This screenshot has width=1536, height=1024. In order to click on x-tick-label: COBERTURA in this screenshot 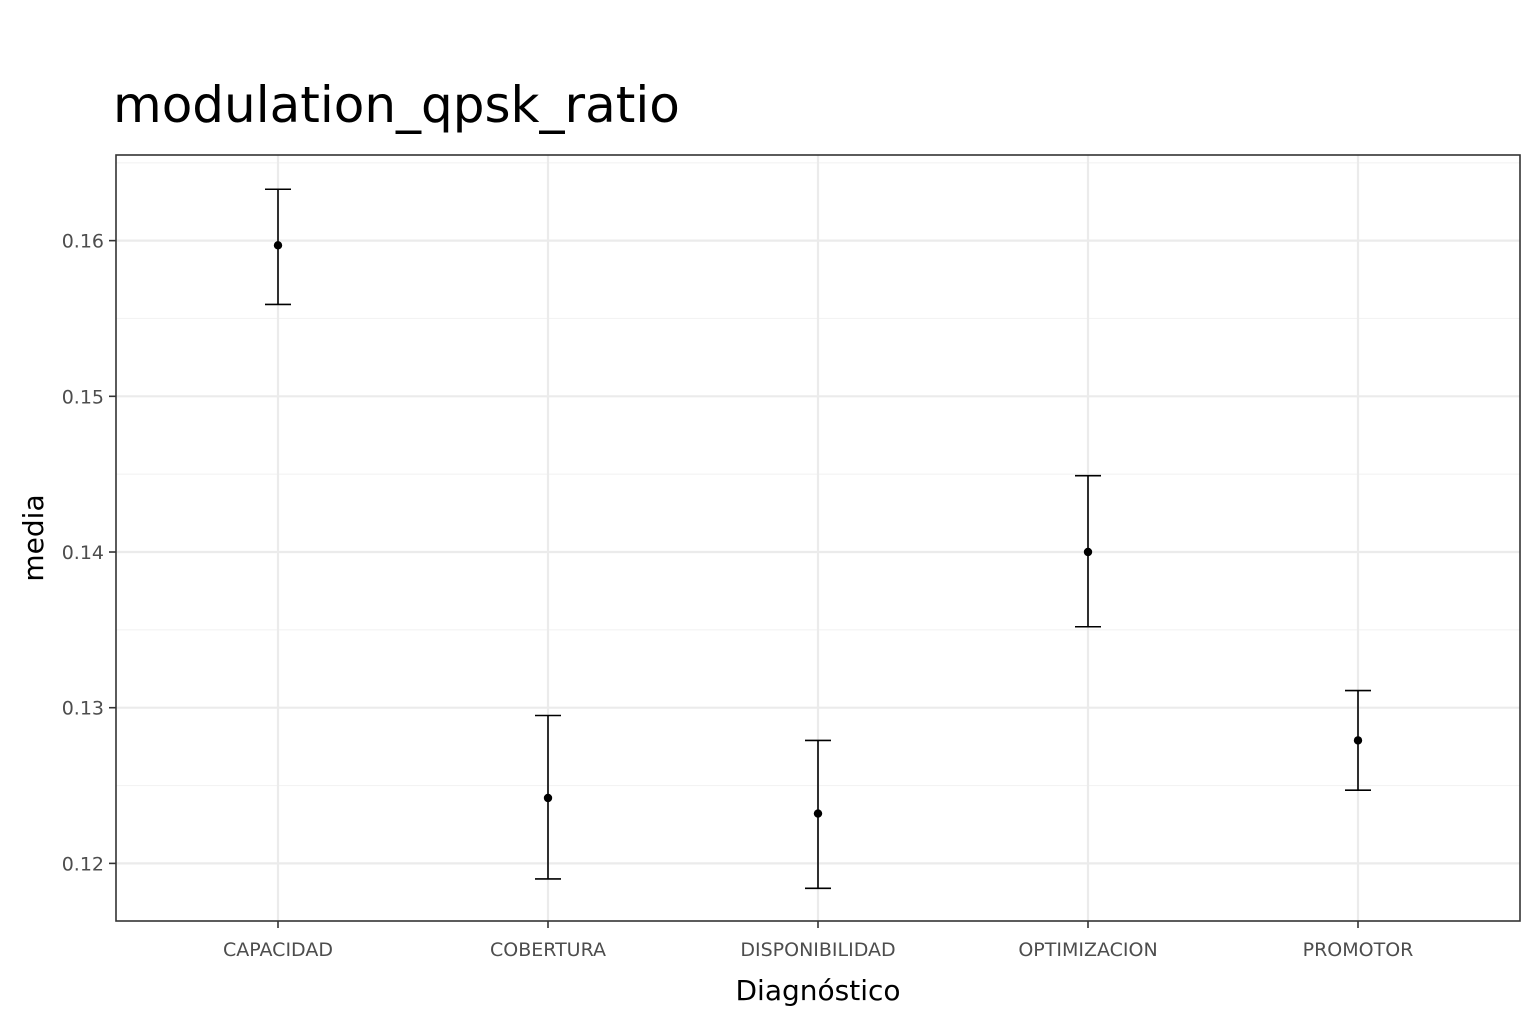, I will do `click(548, 950)`.